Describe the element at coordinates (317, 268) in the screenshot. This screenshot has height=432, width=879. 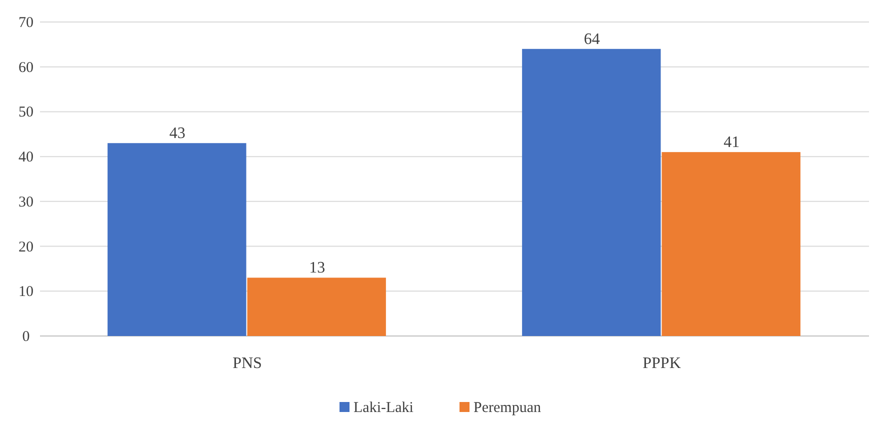
I see `data-label: 13` at that location.